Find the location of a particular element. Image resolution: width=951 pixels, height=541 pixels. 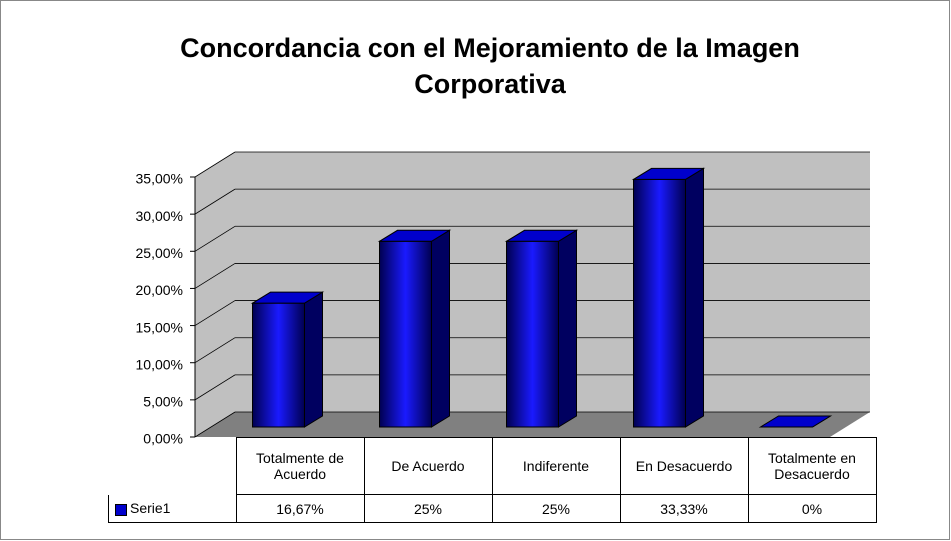

value-label: 16,67% is located at coordinates (300, 508).